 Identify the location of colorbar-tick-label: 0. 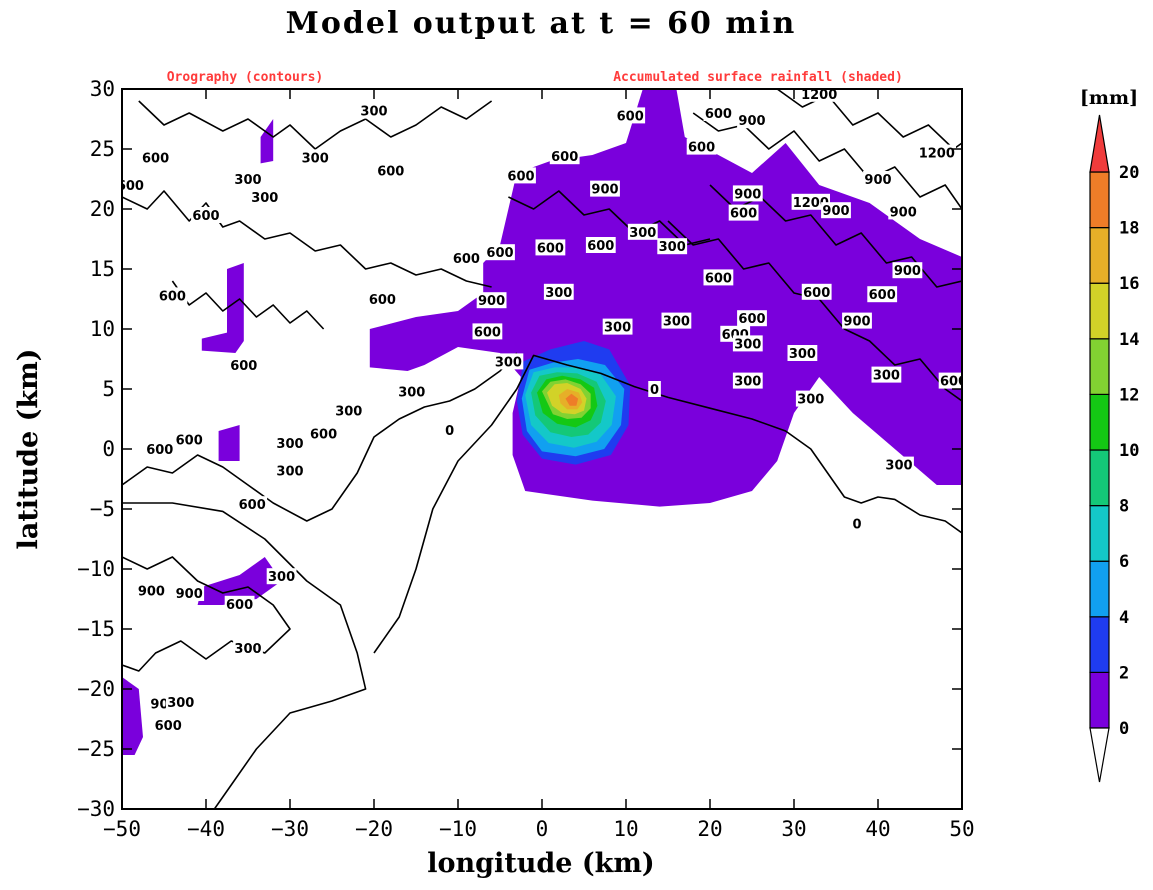
(1124, 729).